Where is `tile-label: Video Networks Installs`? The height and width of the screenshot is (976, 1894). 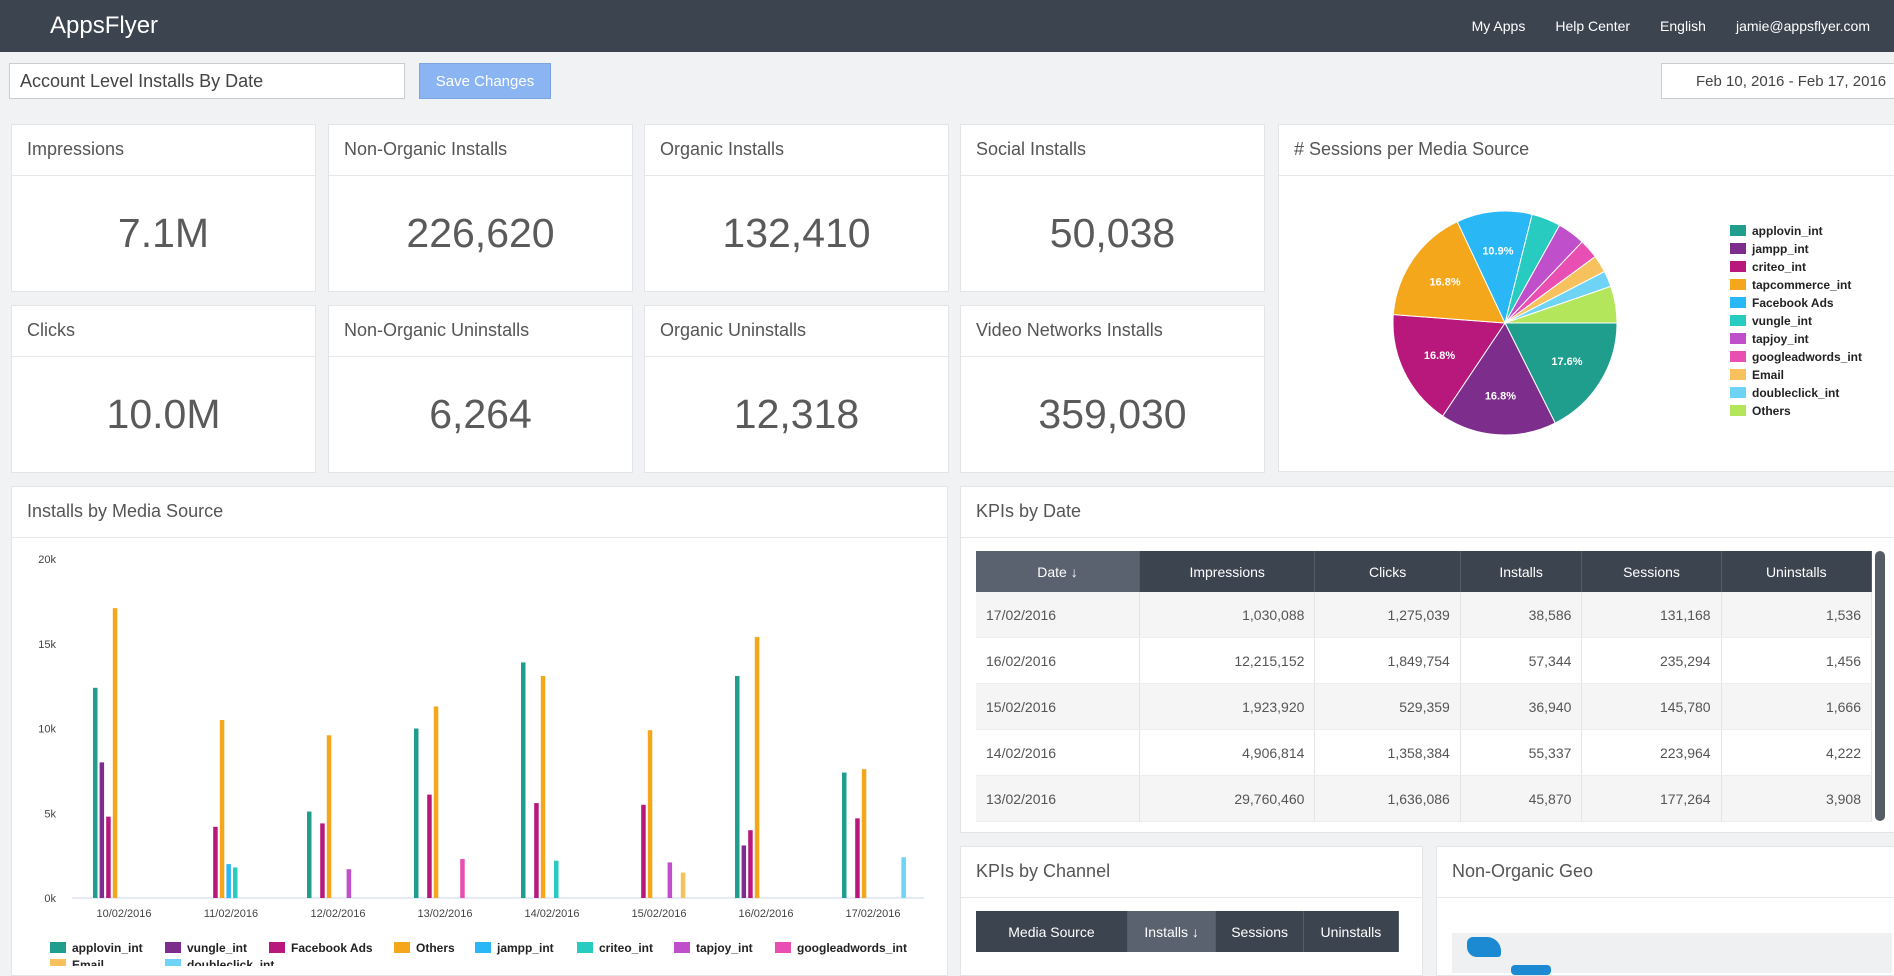
tile-label: Video Networks Installs is located at coordinates (1069, 330).